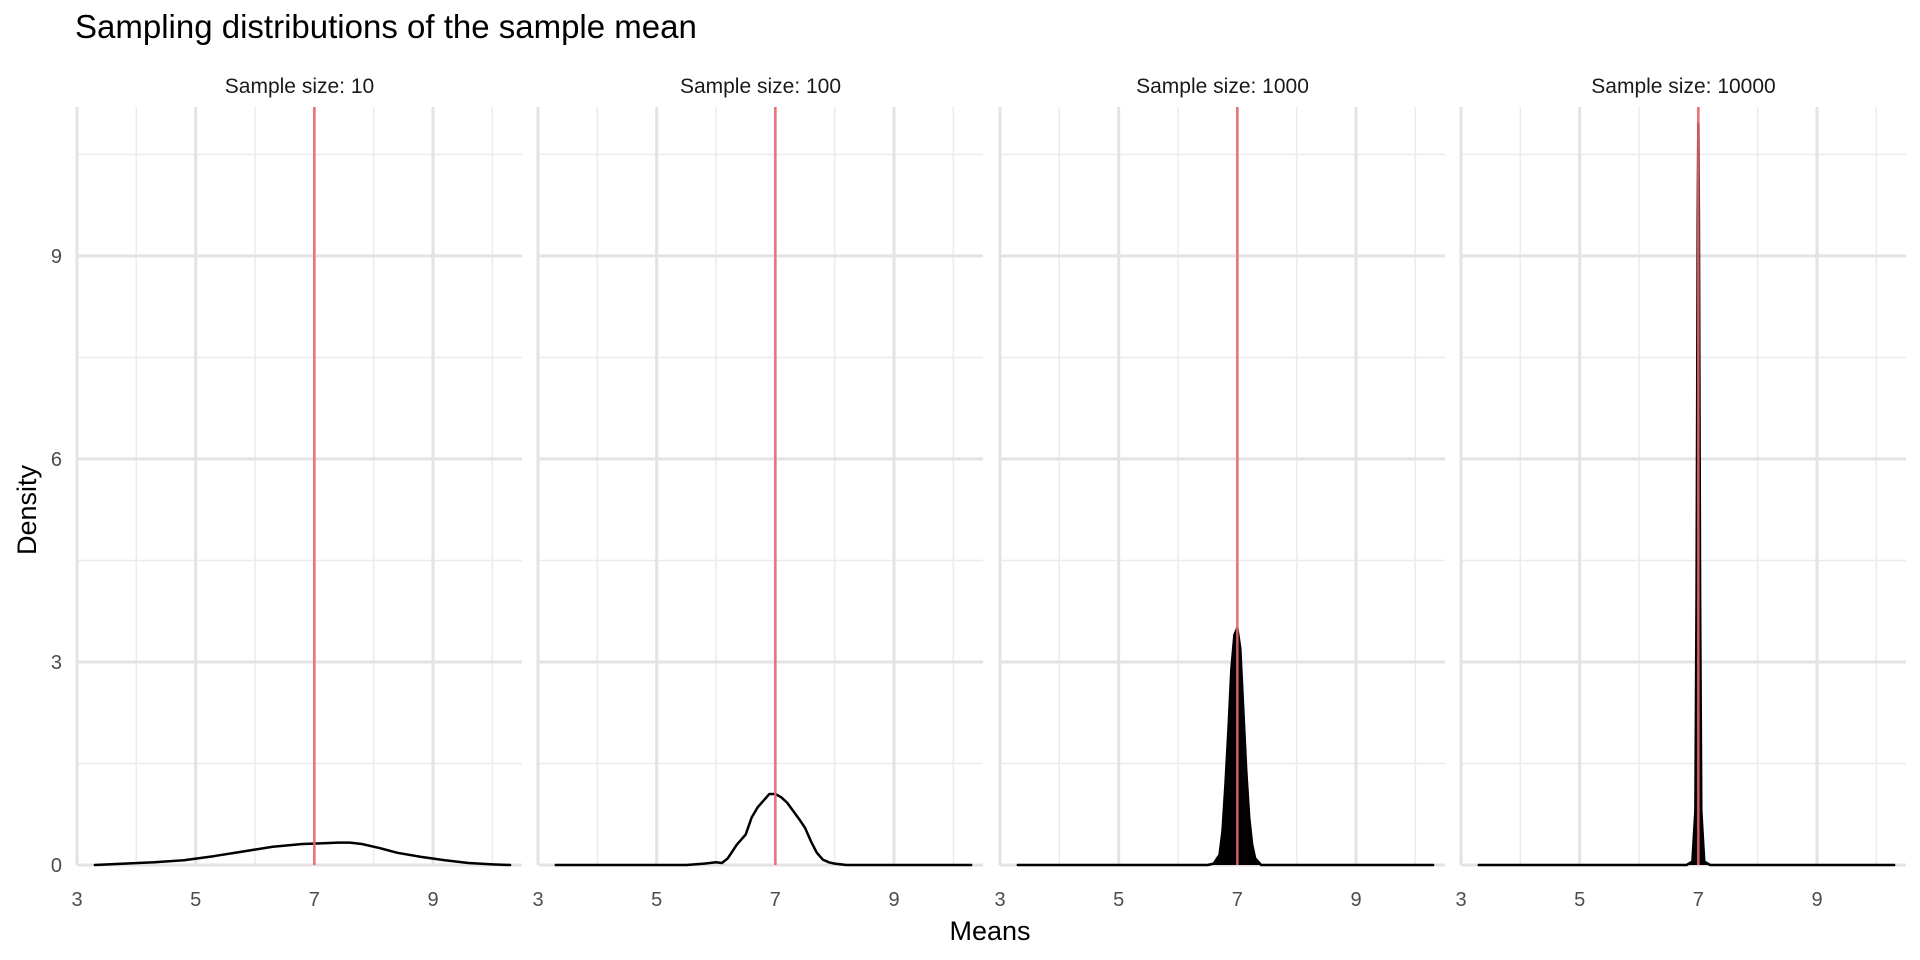 Image resolution: width=1920 pixels, height=960 pixels. I want to click on facet-strip-label: Sample size: 10, so click(299, 86).